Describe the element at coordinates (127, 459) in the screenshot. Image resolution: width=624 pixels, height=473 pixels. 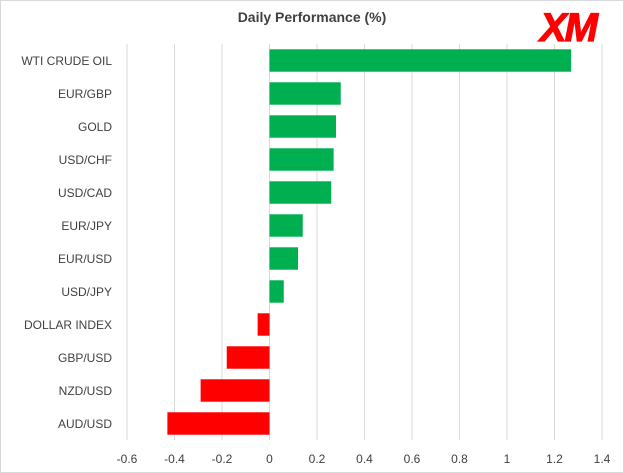
I see `x-tick-label: -0.6` at that location.